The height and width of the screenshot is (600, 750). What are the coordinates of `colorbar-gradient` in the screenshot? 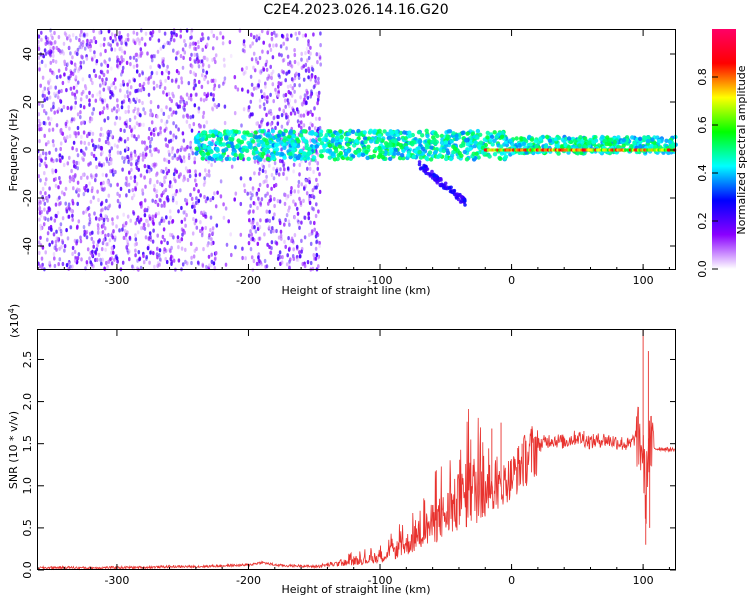 It's located at (724, 149).